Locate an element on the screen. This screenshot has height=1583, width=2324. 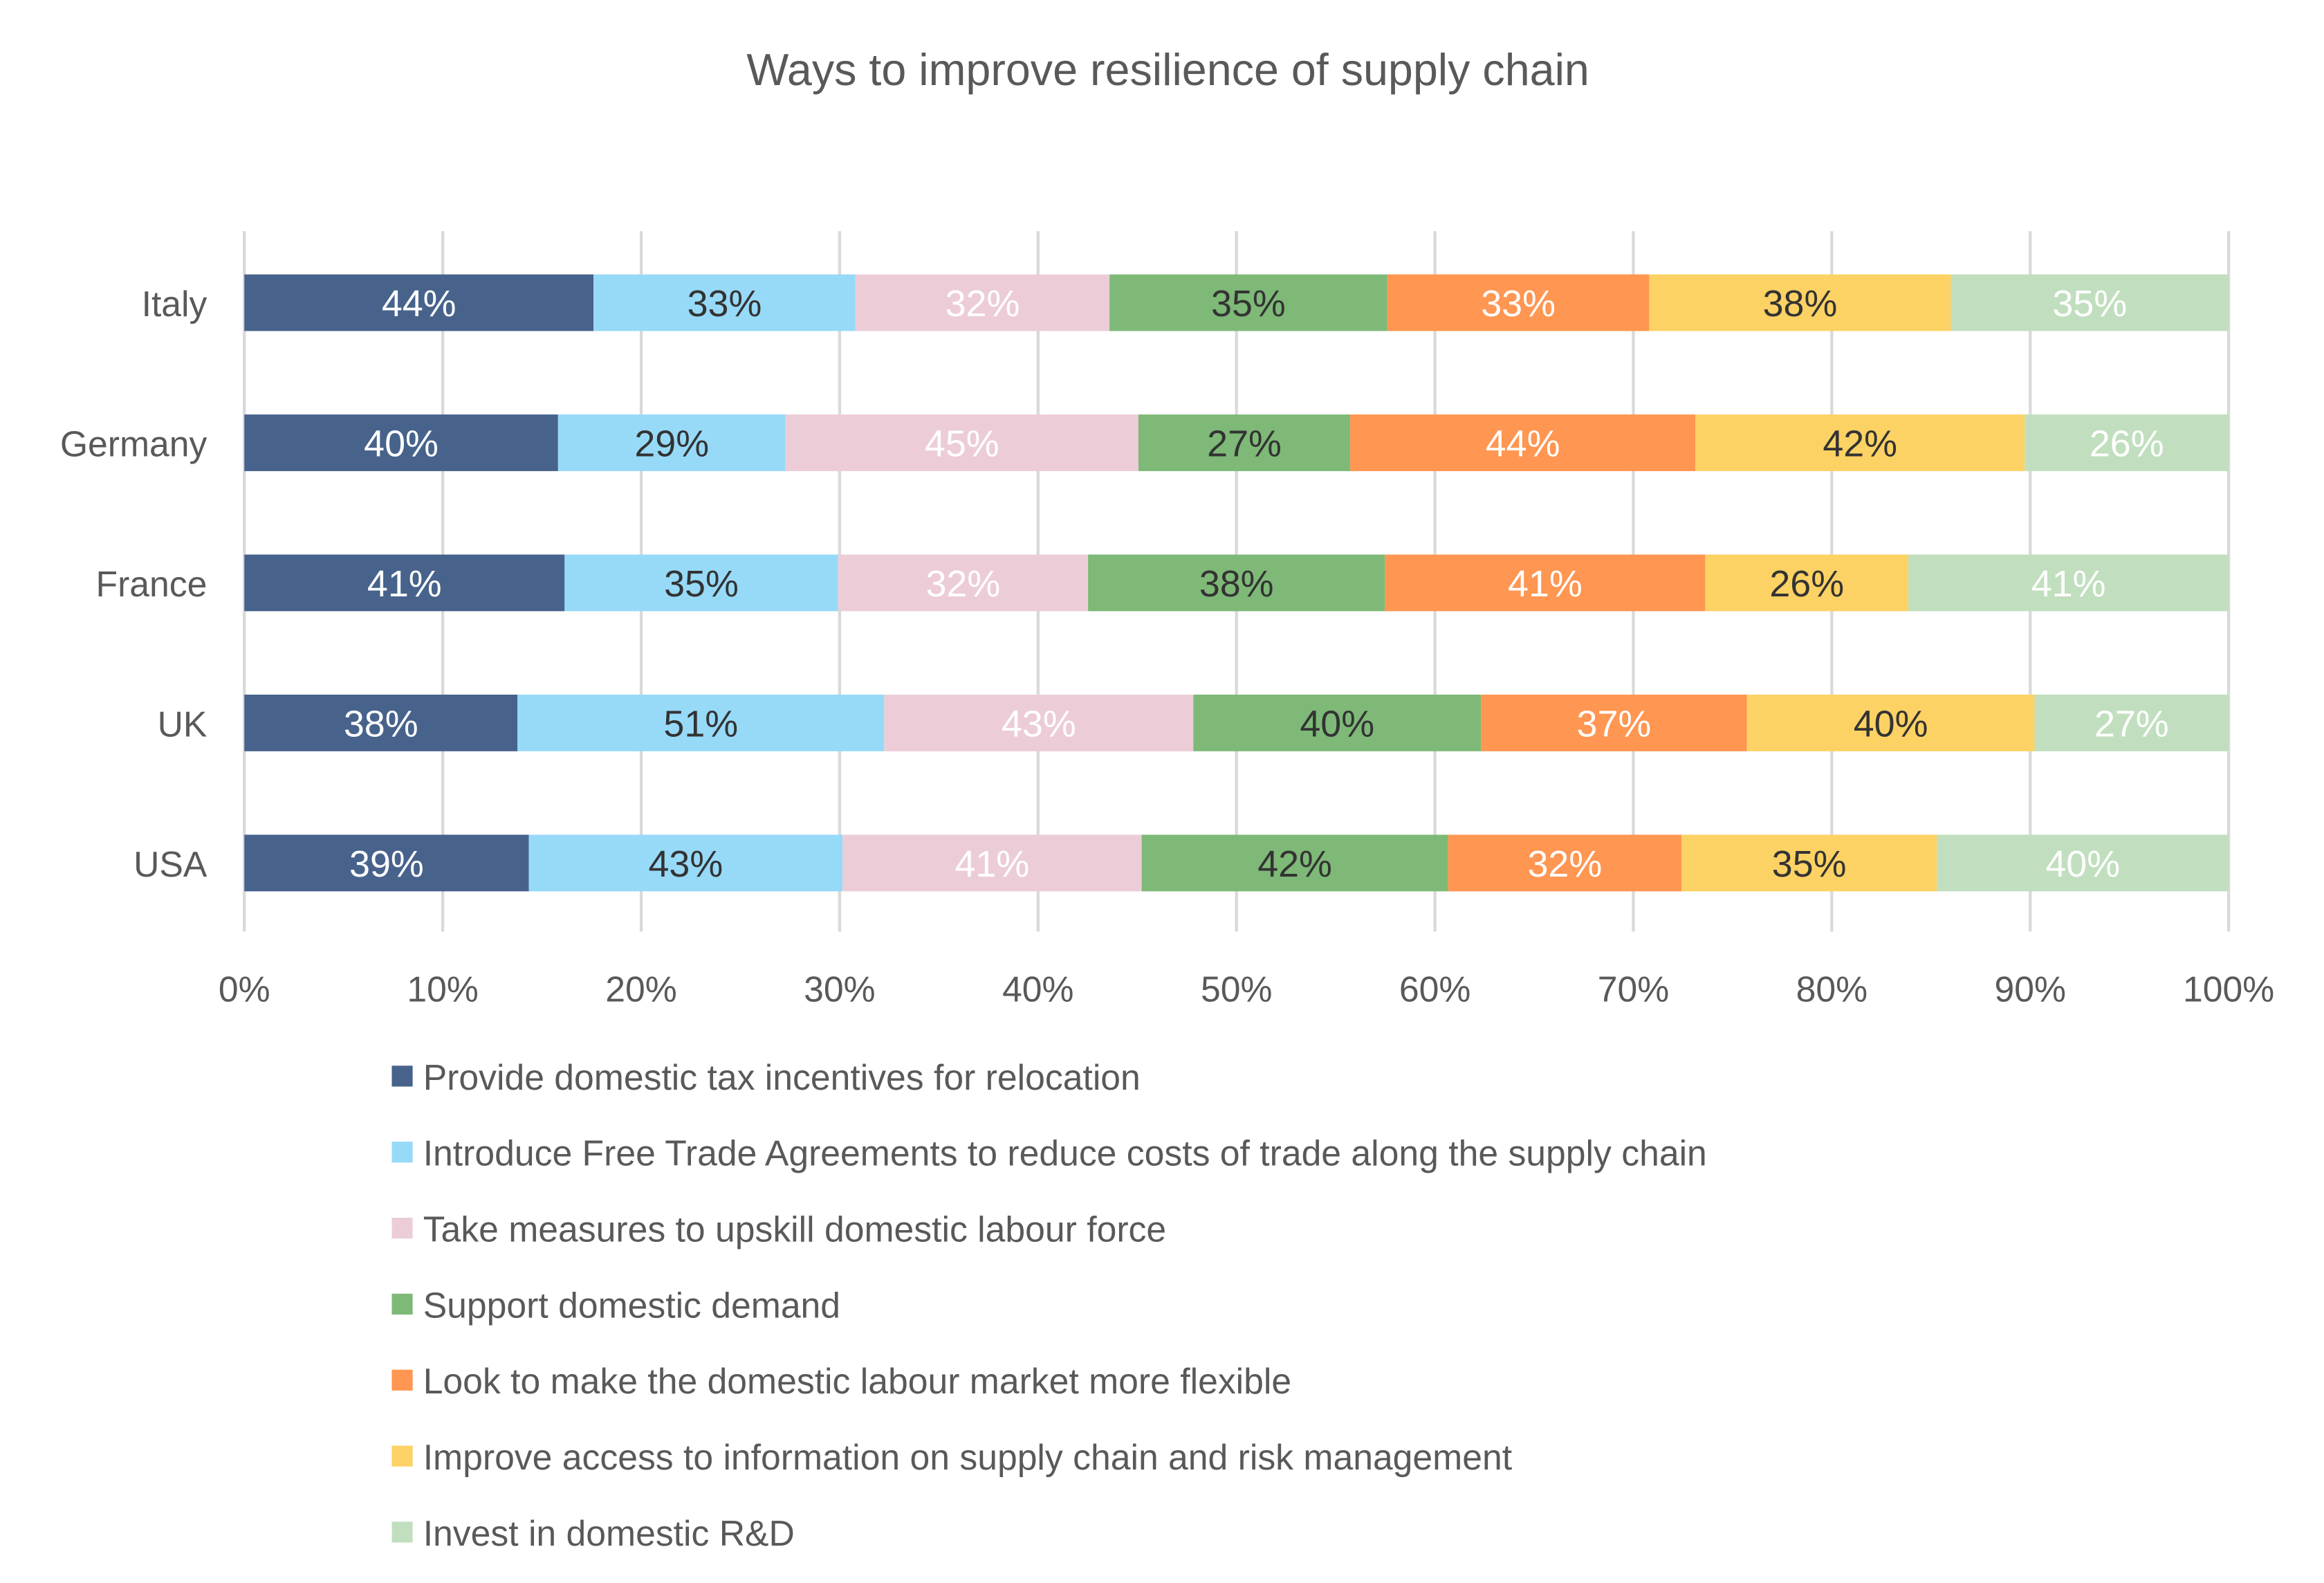
legend-label: Support domestic demand is located at coordinates (631, 1305).